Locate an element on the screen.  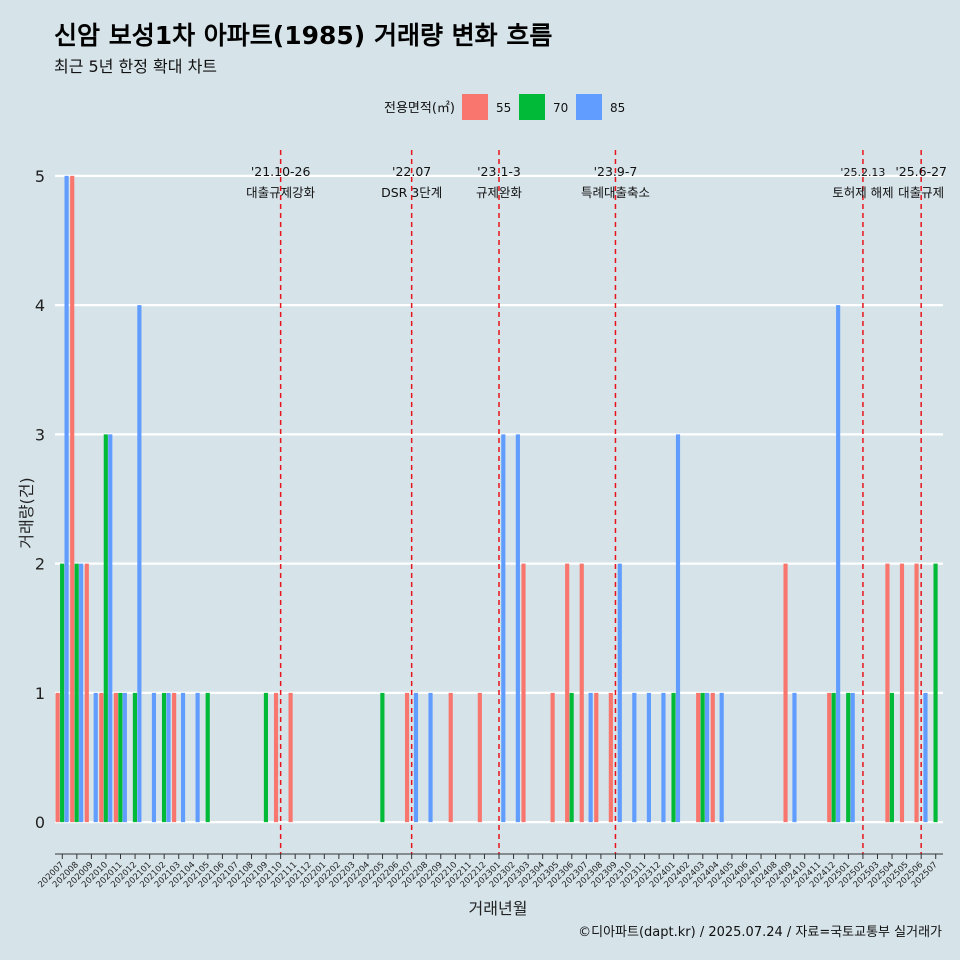
event-date: '25.6-27 is located at coordinates (921, 171).